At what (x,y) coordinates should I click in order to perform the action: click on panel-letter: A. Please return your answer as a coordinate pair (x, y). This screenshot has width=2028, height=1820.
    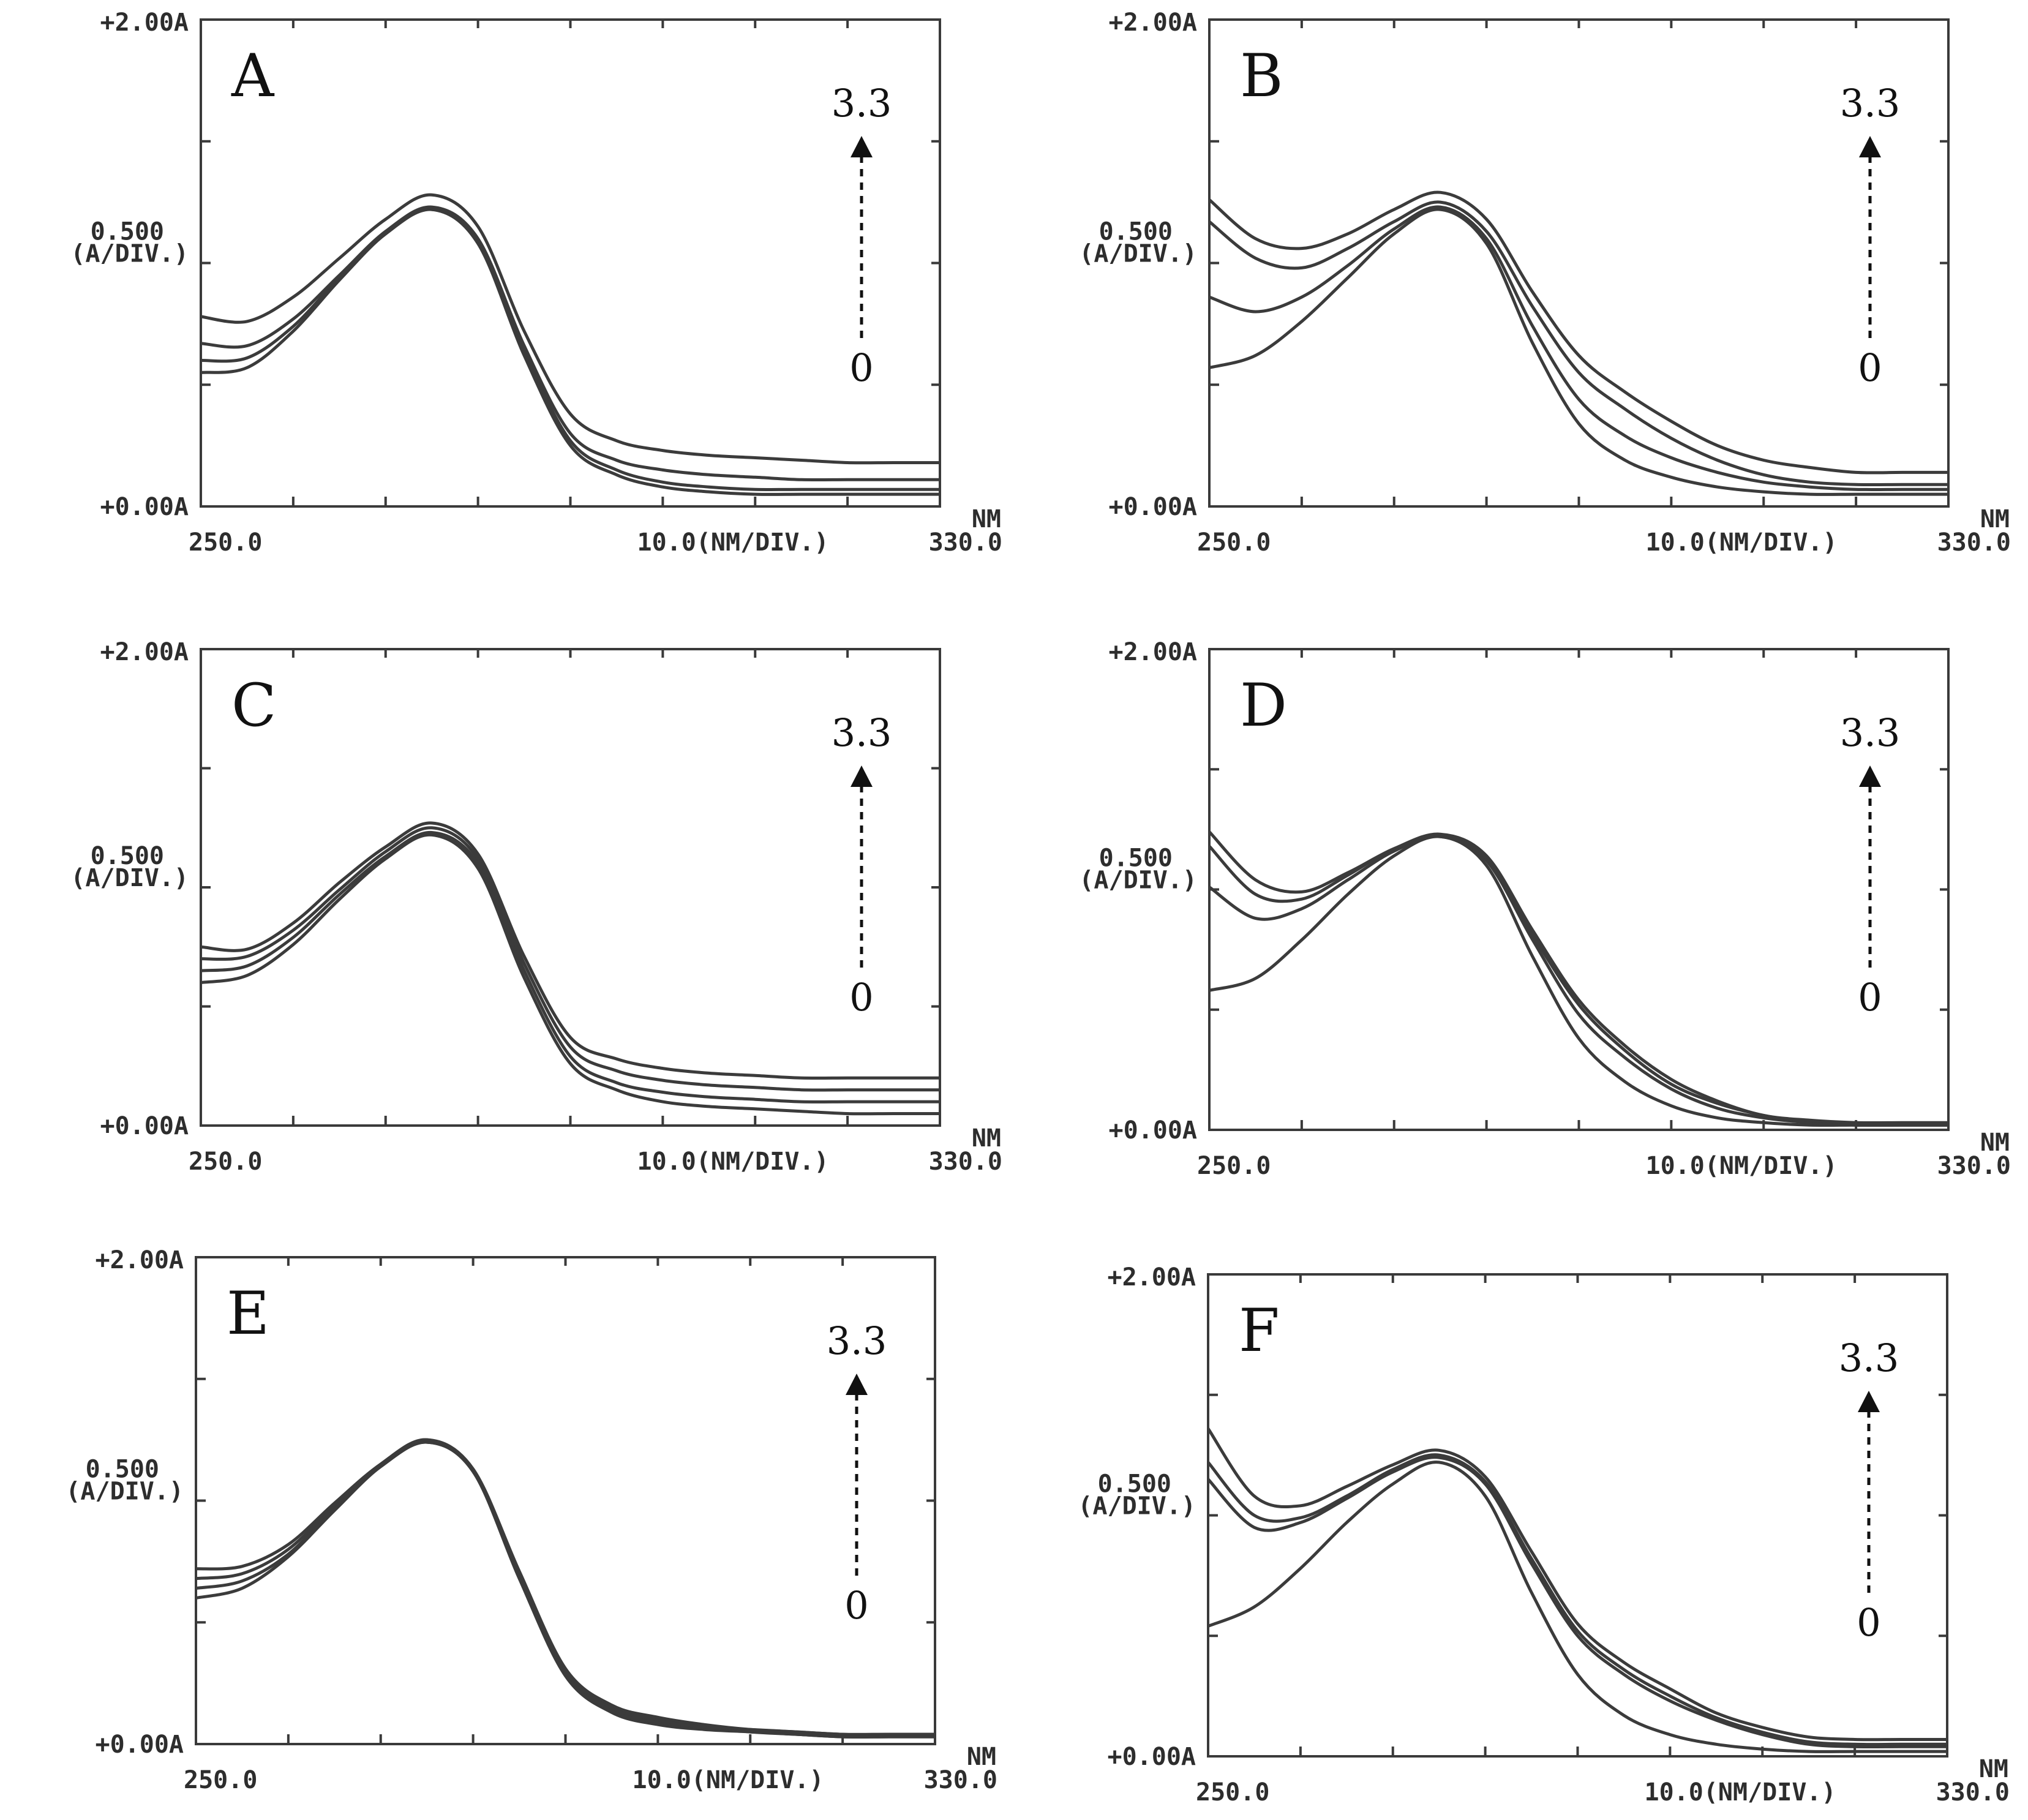
    Looking at the image, I should click on (253, 76).